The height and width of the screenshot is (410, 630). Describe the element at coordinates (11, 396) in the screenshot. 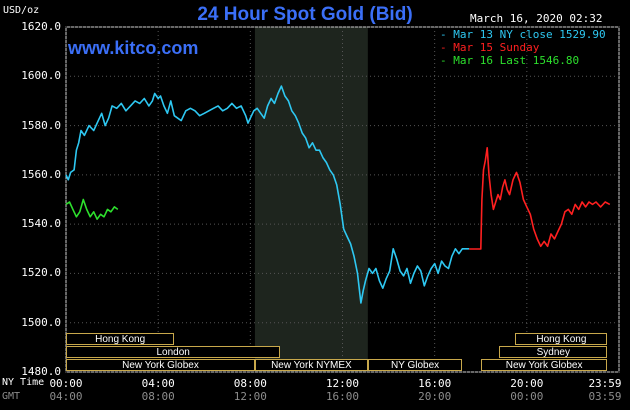

I see `gmt-label: GMT` at that location.